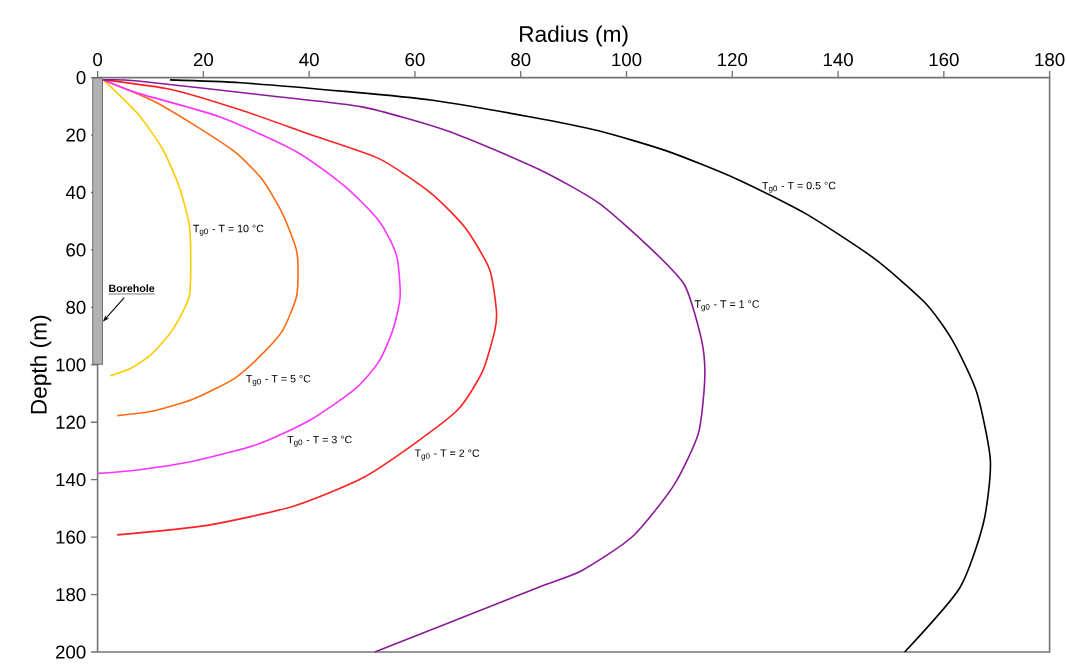 This screenshot has width=1066, height=664. What do you see at coordinates (415, 60) in the screenshot?
I see `x-tick-label: 60` at bounding box center [415, 60].